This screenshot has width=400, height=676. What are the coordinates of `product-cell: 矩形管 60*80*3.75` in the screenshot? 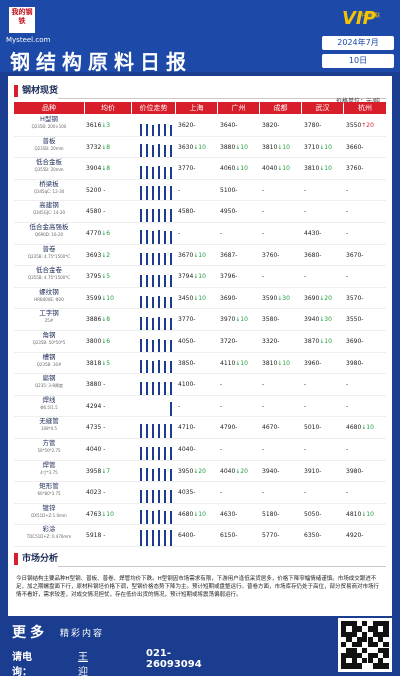 It's located at (49, 490).